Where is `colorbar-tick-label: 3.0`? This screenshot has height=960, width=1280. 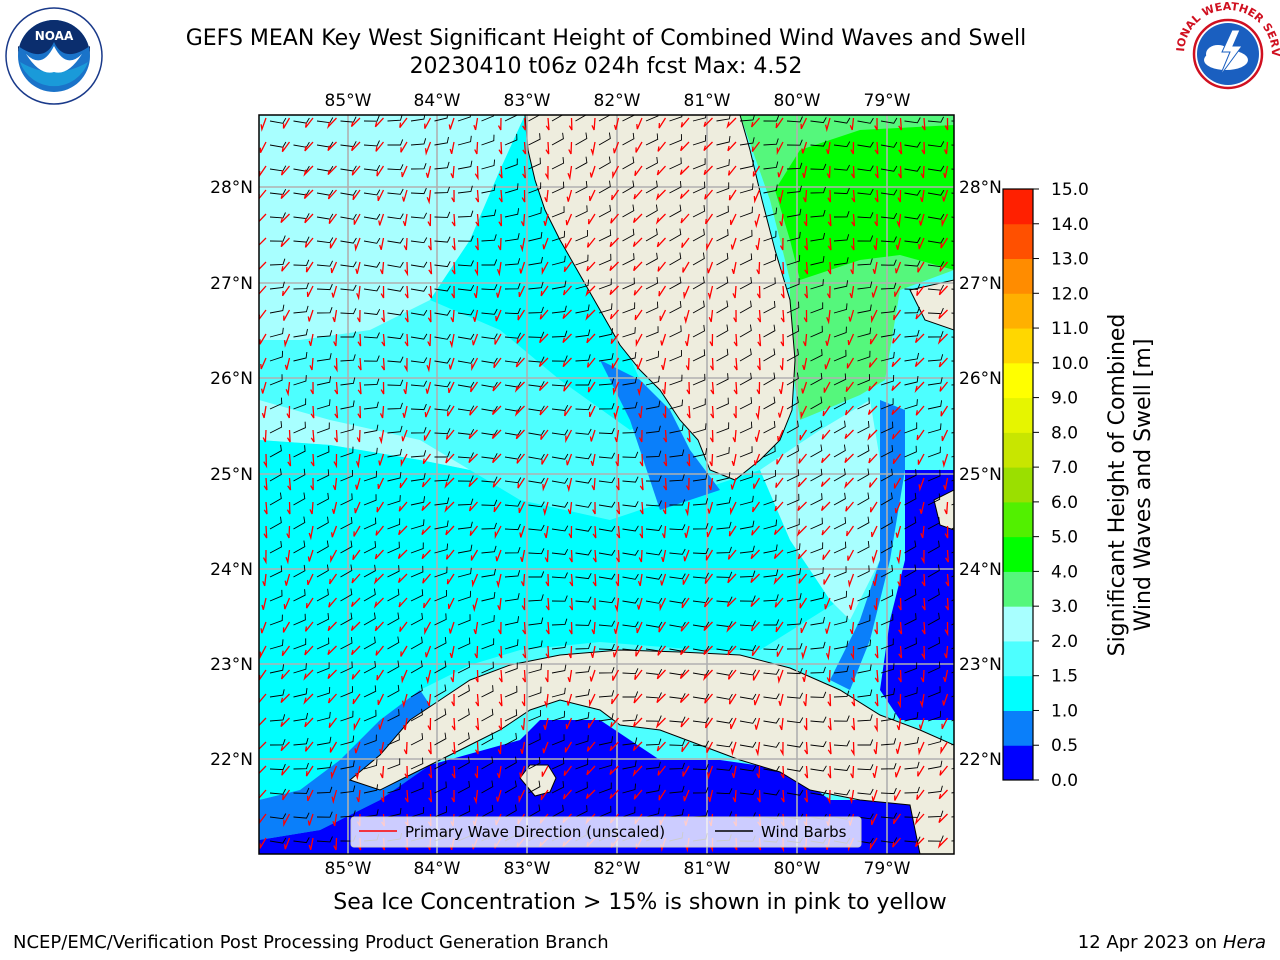
colorbar-tick-label: 3.0 is located at coordinates (1064, 607).